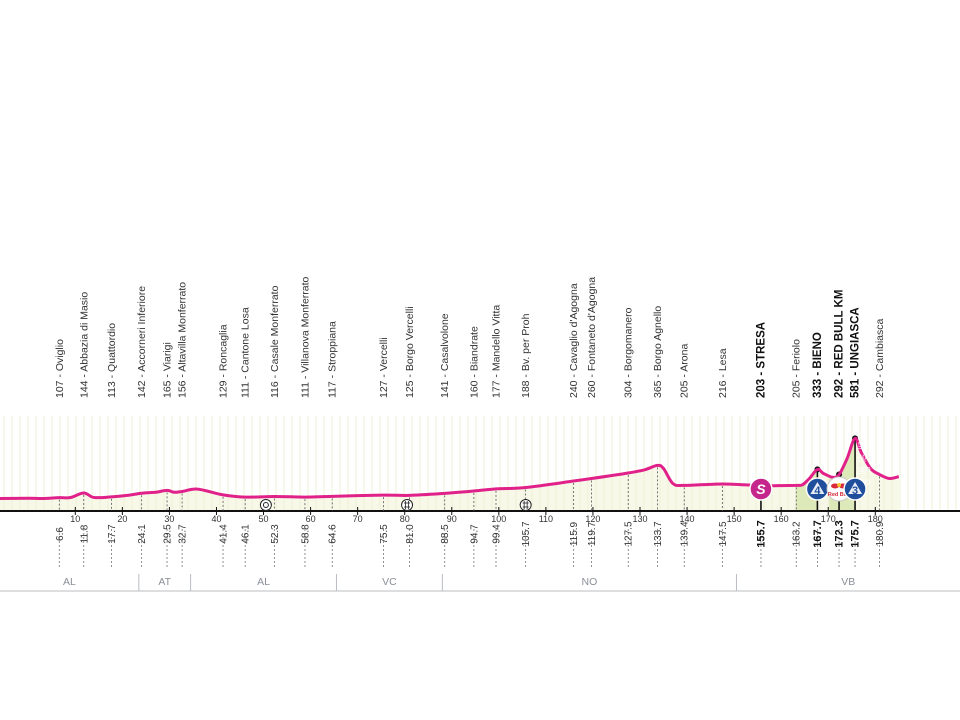 This screenshot has height=720, width=960. What do you see at coordinates (723, 533) in the screenshot?
I see `waypoint-km-label: 147.5` at bounding box center [723, 533].